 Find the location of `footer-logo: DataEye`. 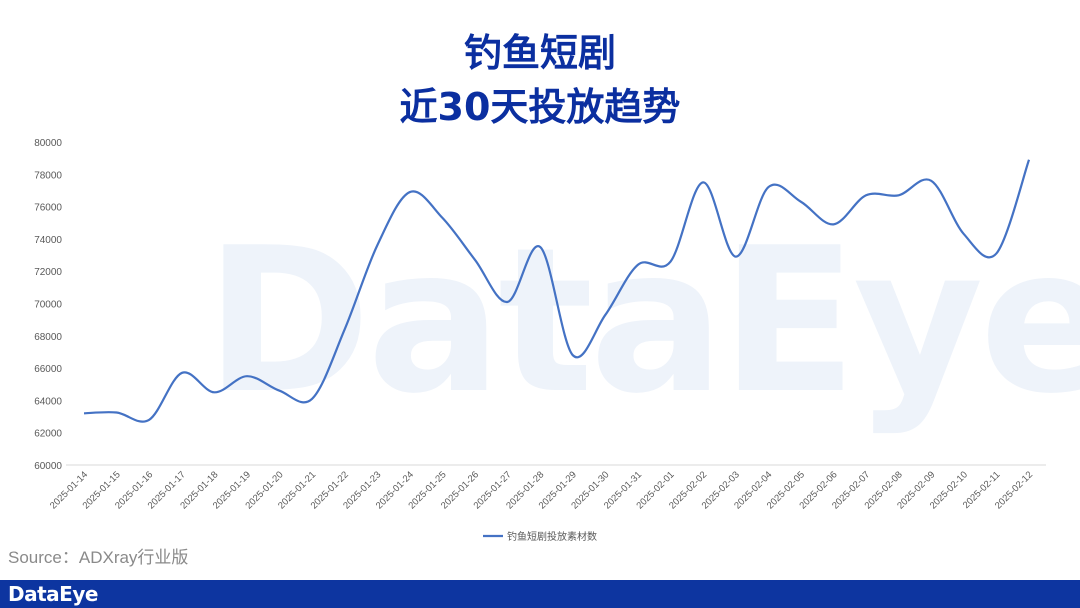

footer-logo: DataEye is located at coordinates (53, 594).